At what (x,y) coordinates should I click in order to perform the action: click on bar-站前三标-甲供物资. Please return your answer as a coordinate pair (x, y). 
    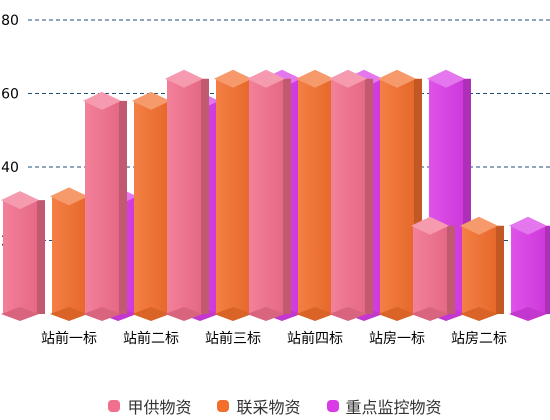
    Looking at the image, I should click on (187, 195).